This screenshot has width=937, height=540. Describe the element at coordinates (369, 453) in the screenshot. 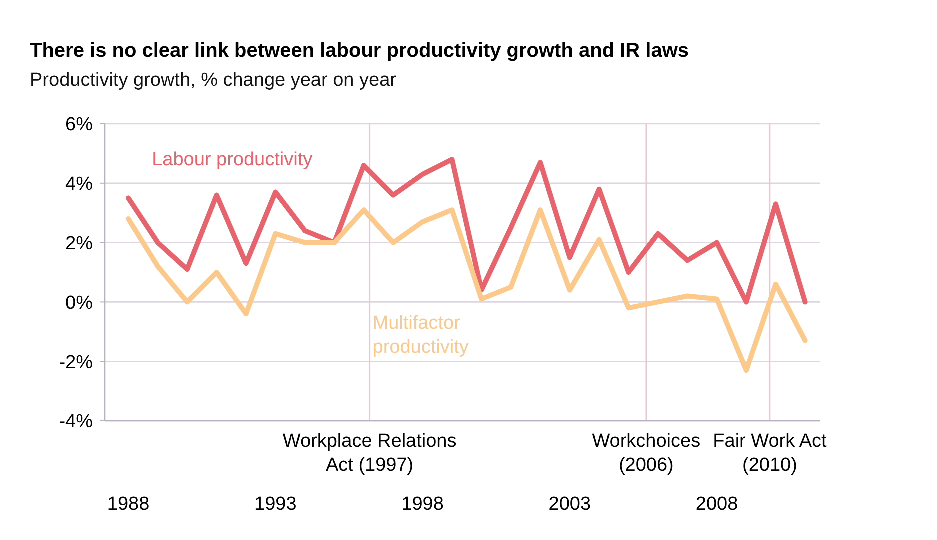

I see `ref-line-label: Workplace Relations Act (1997)` at that location.